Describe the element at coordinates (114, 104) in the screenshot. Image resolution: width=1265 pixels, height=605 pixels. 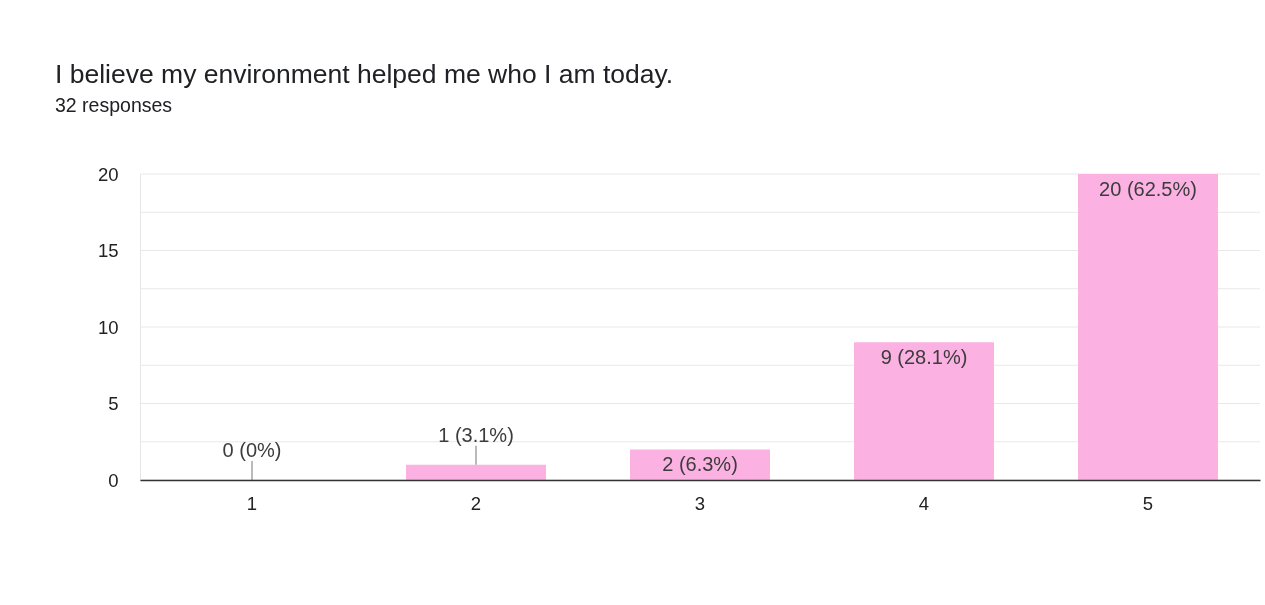
I see `chart-subtitle: 32 responses` at that location.